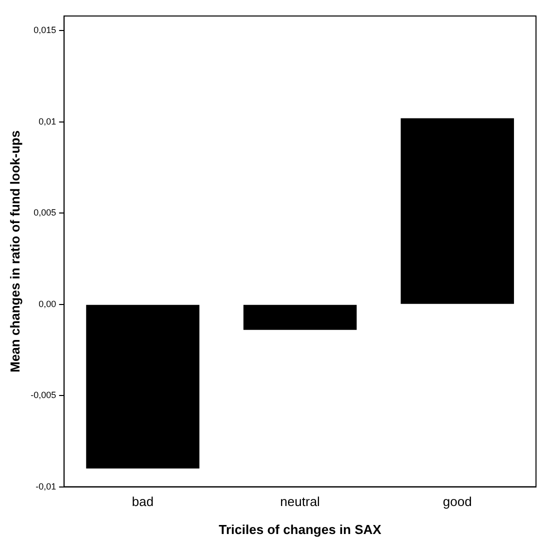  Describe the element at coordinates (300, 502) in the screenshot. I see `x-tick-label: neutral` at that location.